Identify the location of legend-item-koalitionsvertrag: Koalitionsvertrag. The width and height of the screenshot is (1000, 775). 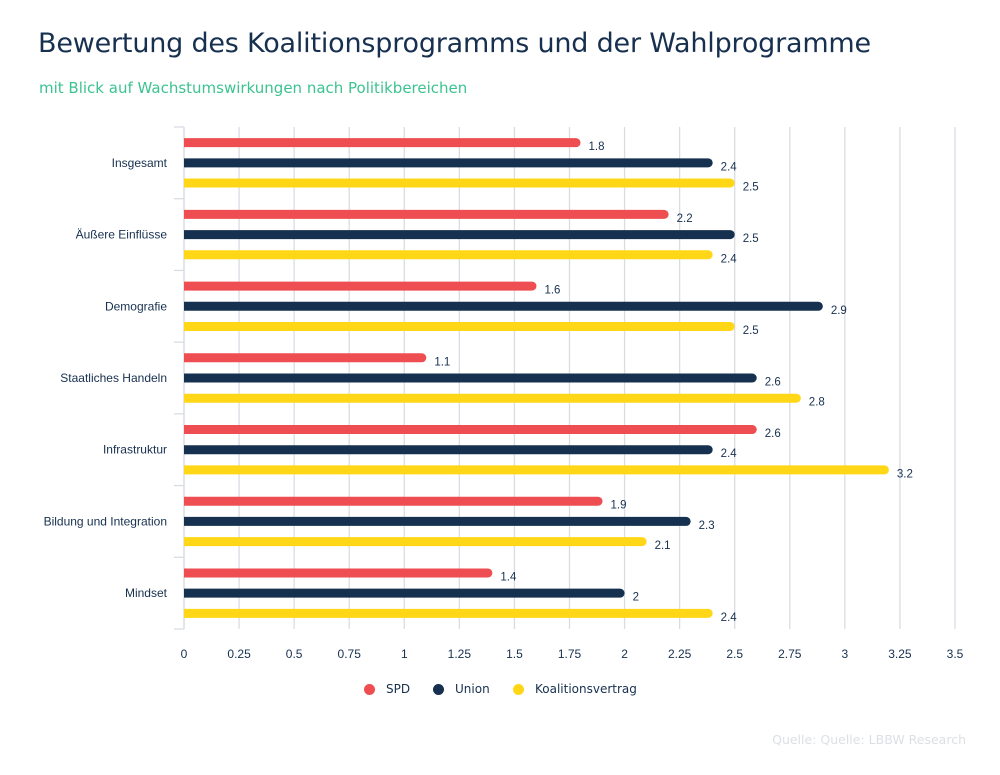
(575, 689).